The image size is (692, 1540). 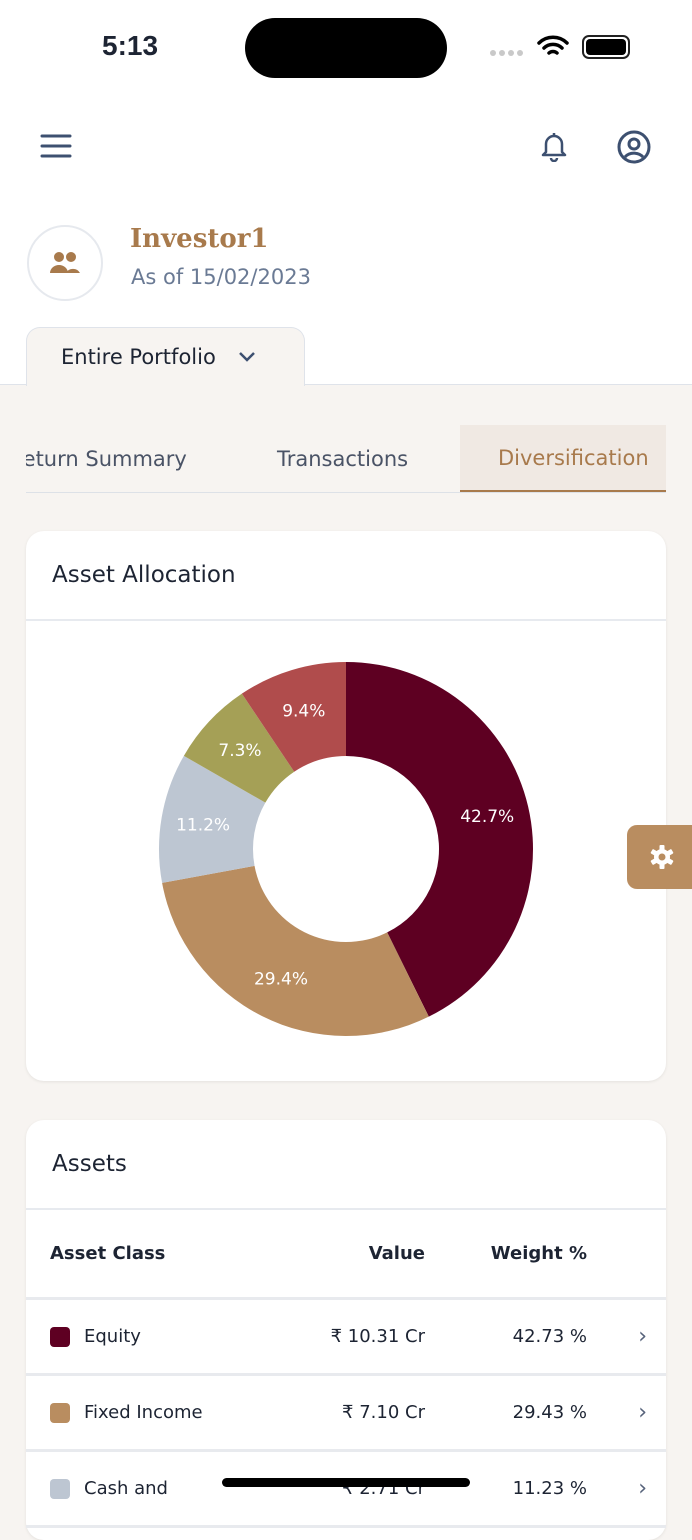 What do you see at coordinates (281, 980) in the screenshot?
I see `slice-label: 29.4%` at bounding box center [281, 980].